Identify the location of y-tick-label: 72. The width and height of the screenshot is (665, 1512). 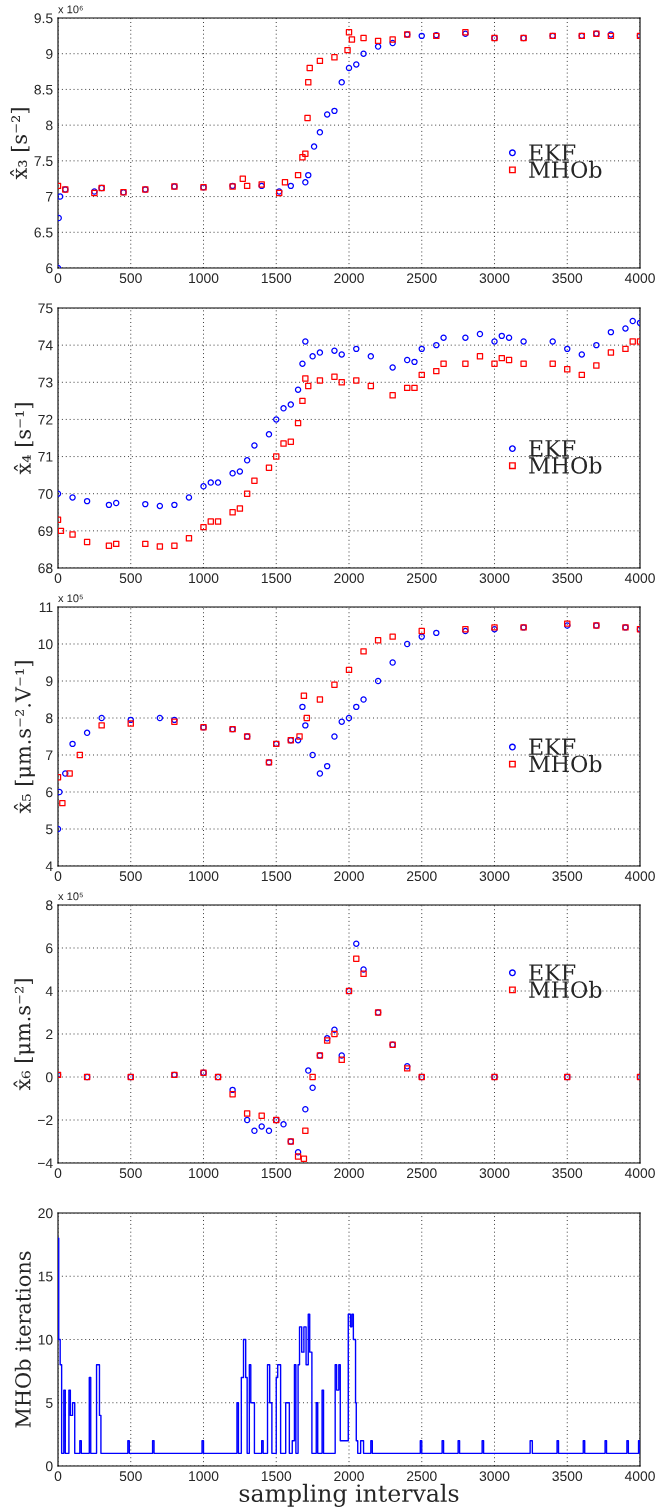
(45, 419).